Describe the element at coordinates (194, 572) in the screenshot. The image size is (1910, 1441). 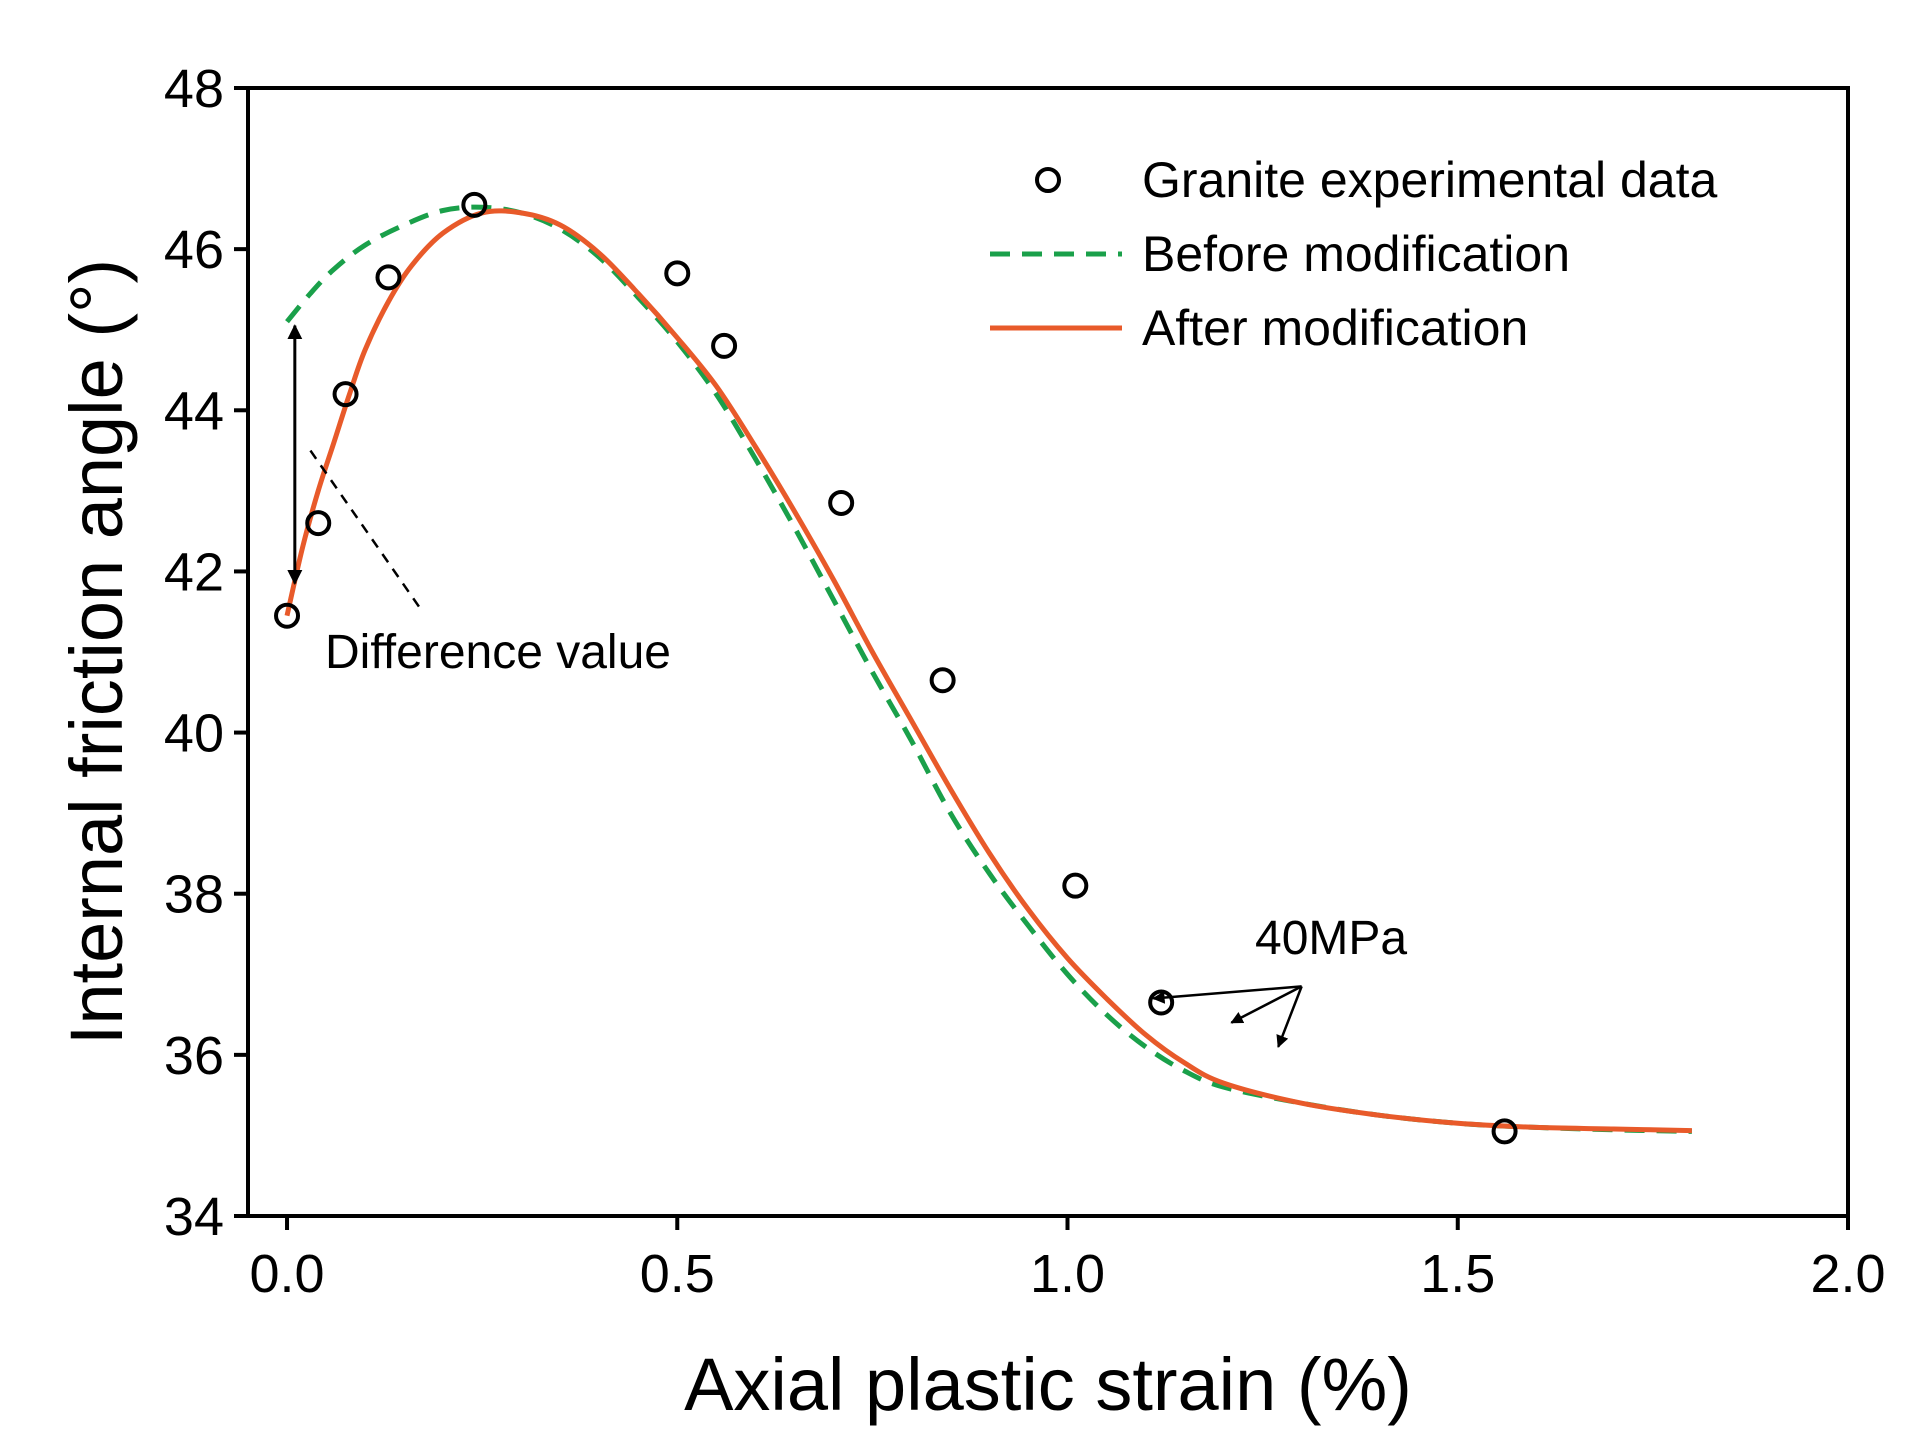
I see `y-tick-label: 42` at that location.